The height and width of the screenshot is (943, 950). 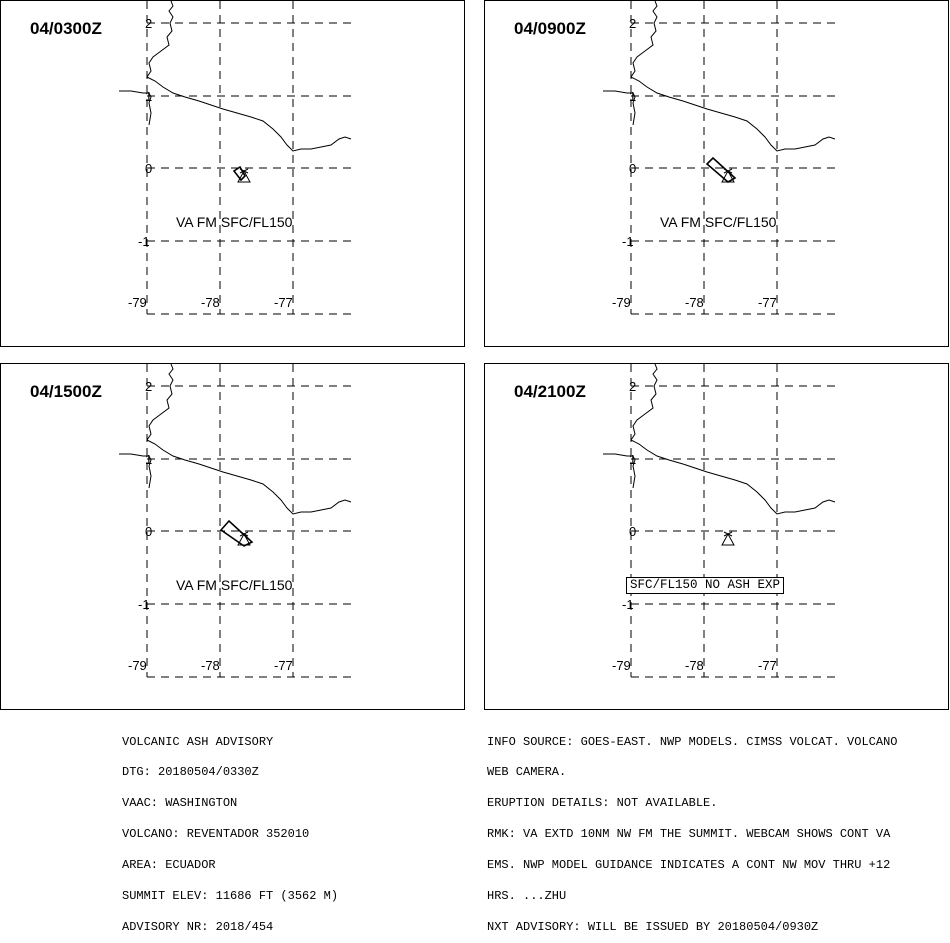 What do you see at coordinates (705, 585) in the screenshot?
I see `no-ash-expected-box: SFC/FL150 NO ASH EXP` at bounding box center [705, 585].